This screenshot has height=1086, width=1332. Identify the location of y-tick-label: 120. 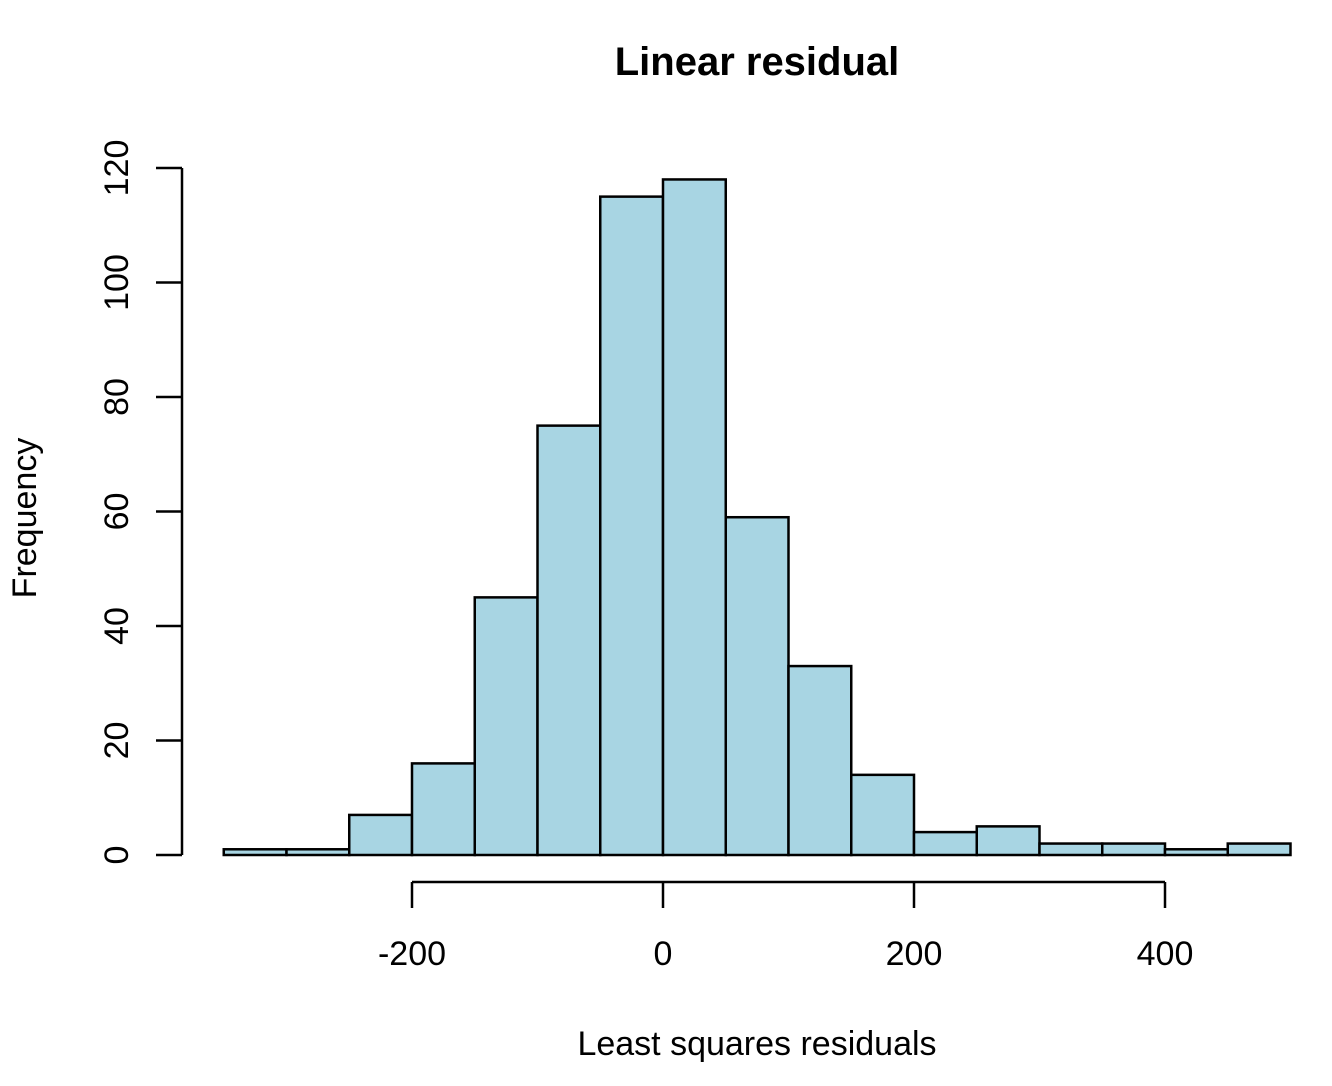
(117, 168).